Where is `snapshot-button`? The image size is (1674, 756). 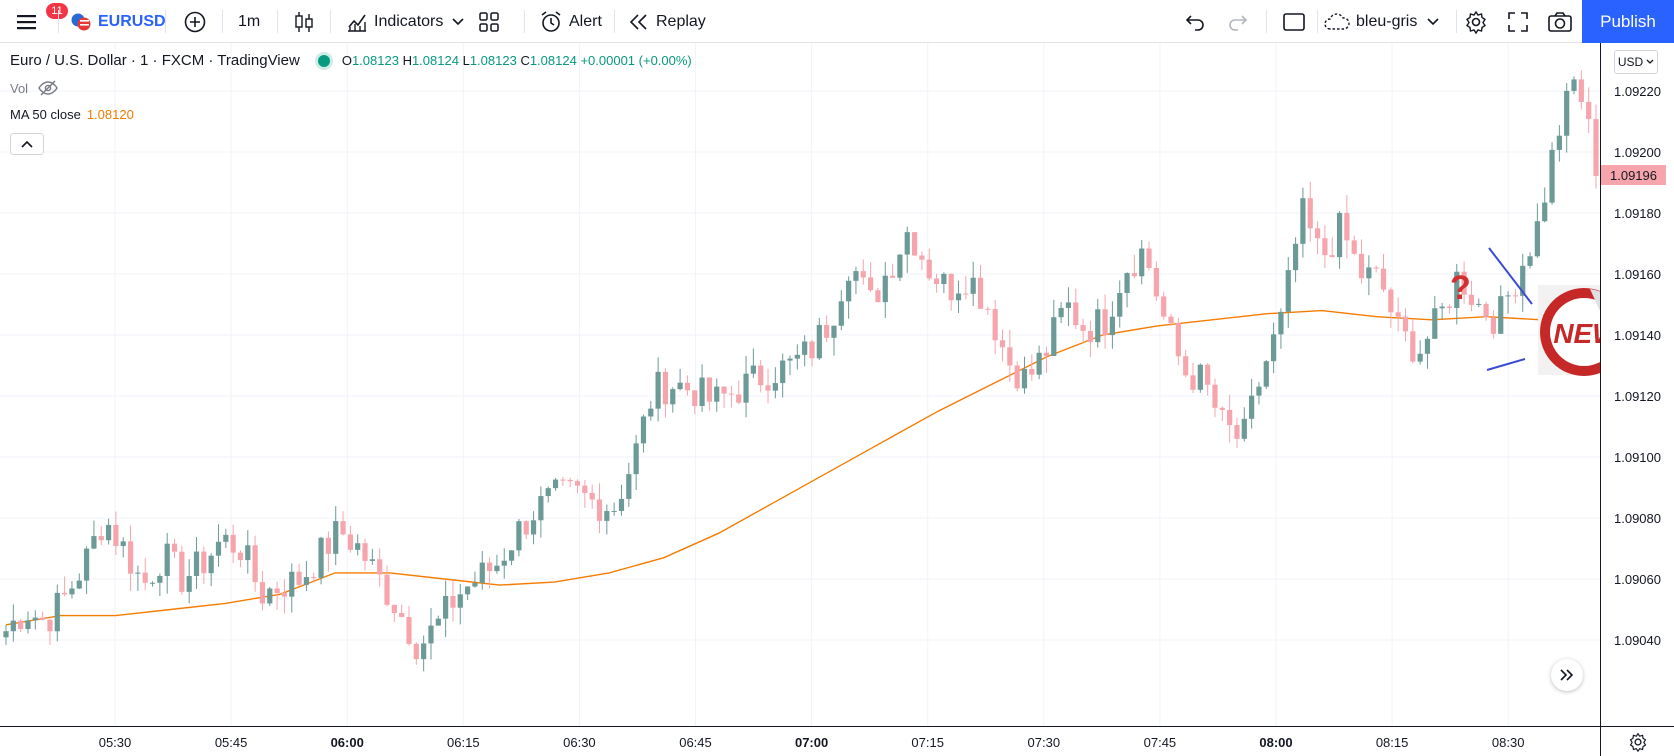 snapshot-button is located at coordinates (1560, 21).